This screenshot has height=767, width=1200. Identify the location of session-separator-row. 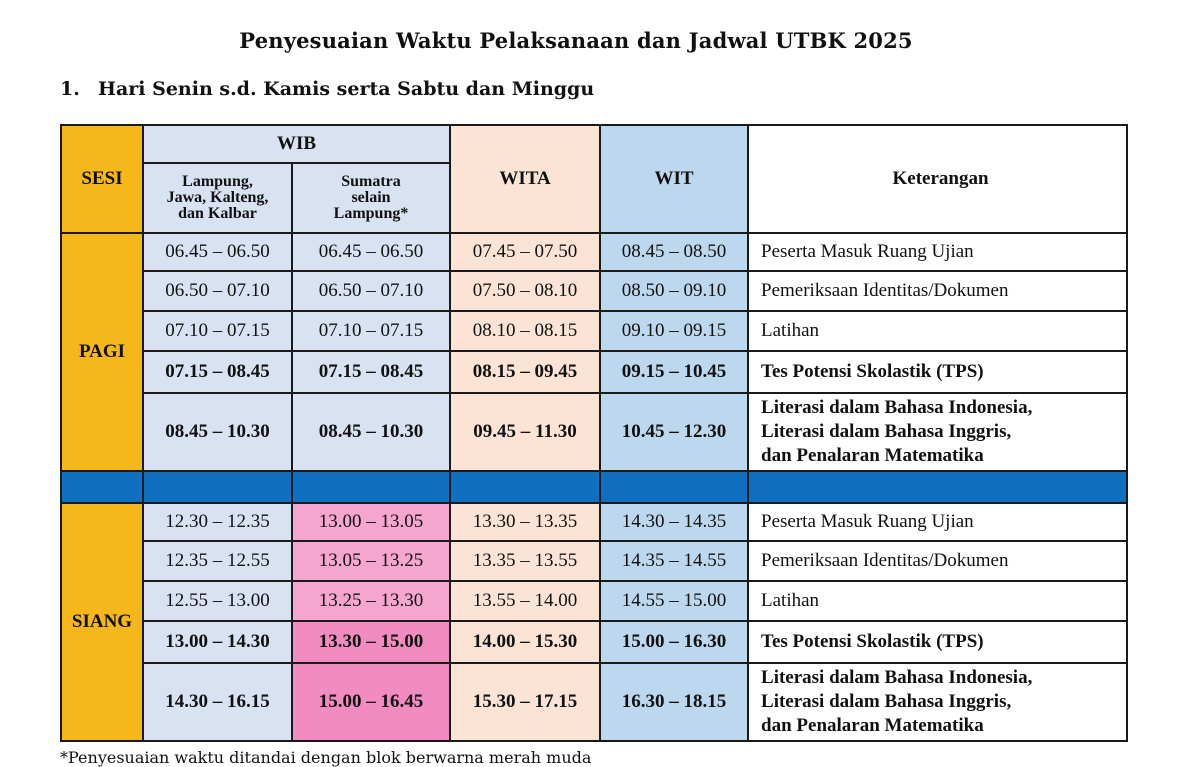
(594, 487).